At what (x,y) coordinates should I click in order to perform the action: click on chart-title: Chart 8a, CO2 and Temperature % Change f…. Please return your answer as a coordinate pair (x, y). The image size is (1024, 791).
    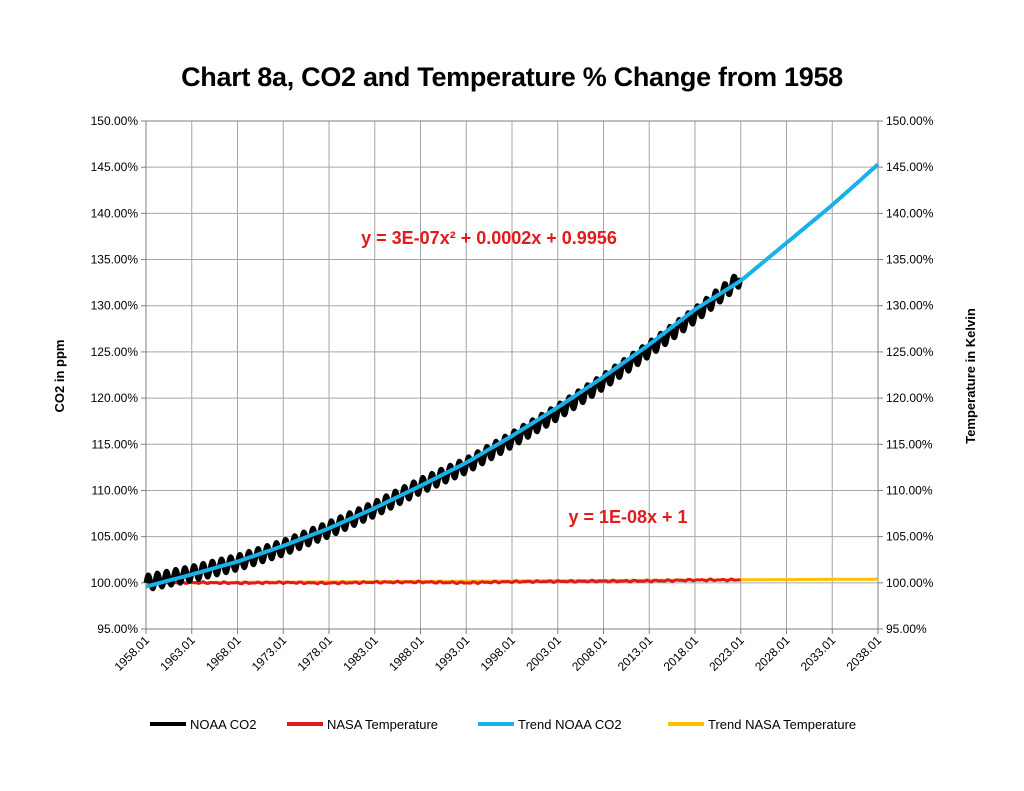
    Looking at the image, I should click on (512, 77).